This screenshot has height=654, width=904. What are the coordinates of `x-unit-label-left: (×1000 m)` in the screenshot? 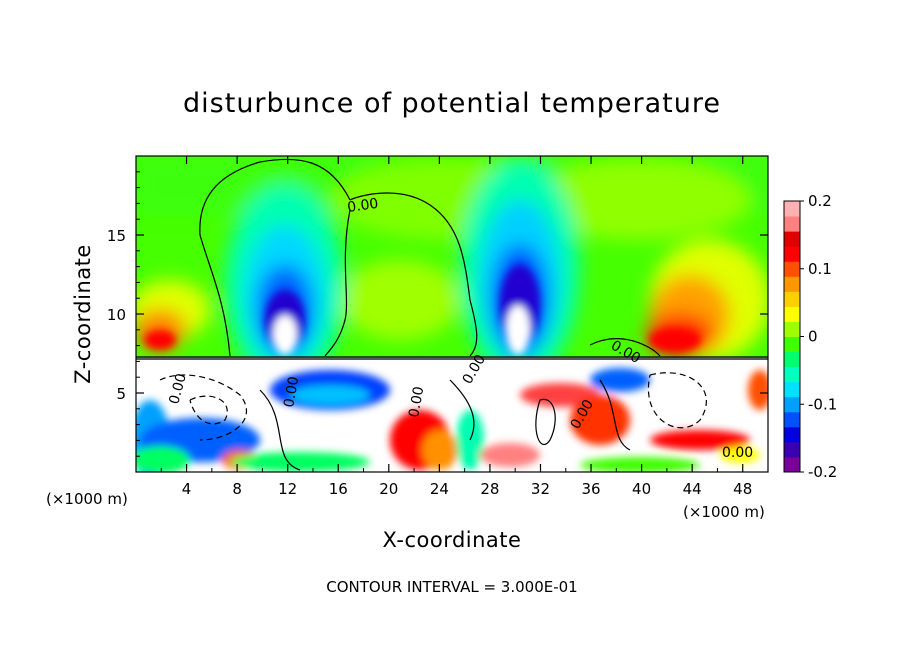 It's located at (87, 499).